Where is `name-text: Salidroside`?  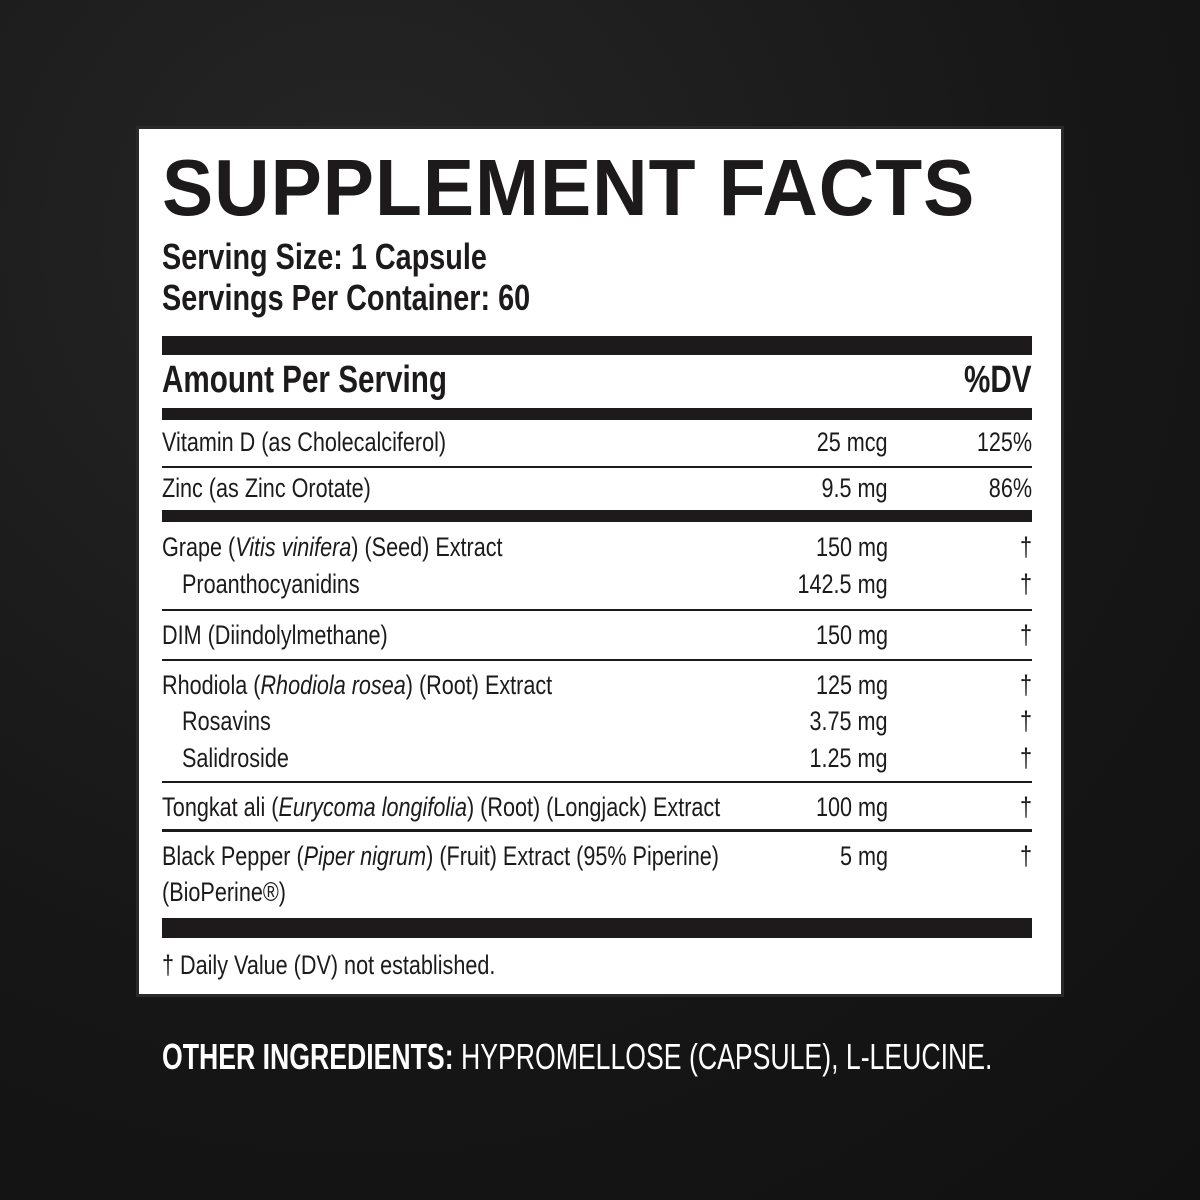 name-text: Salidroside is located at coordinates (235, 758).